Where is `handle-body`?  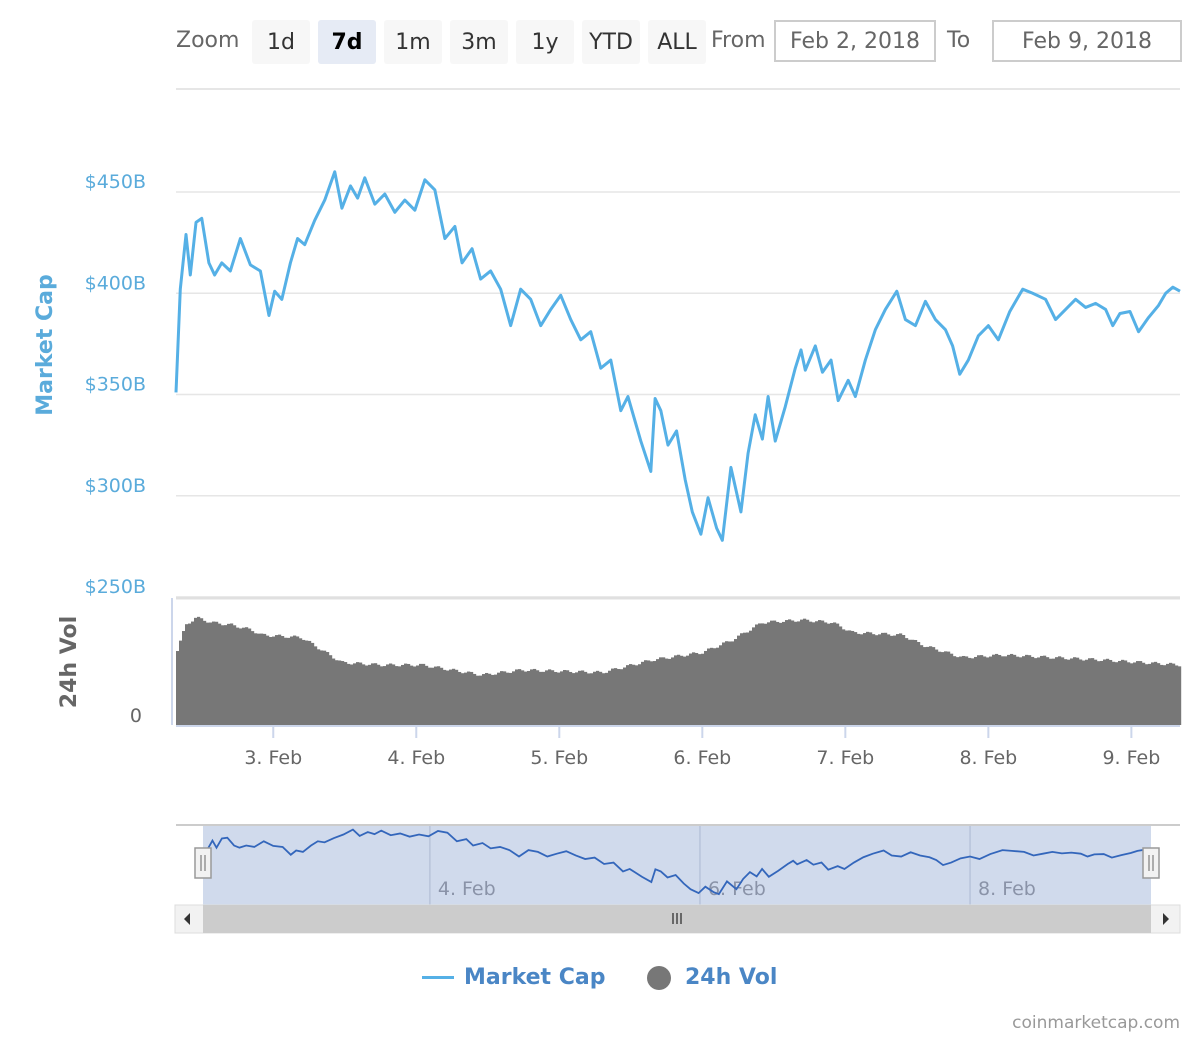
handle-body is located at coordinates (203, 863).